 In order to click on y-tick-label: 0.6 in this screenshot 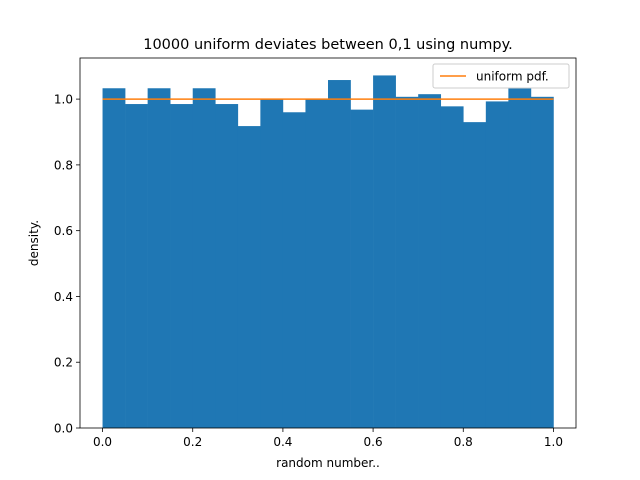, I will do `click(63, 231)`.